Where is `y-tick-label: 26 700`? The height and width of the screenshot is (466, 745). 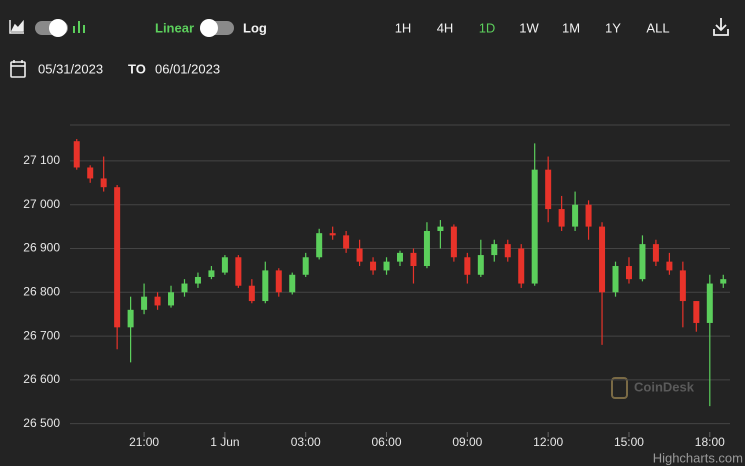
y-tick-label: 26 700 is located at coordinates (41, 335).